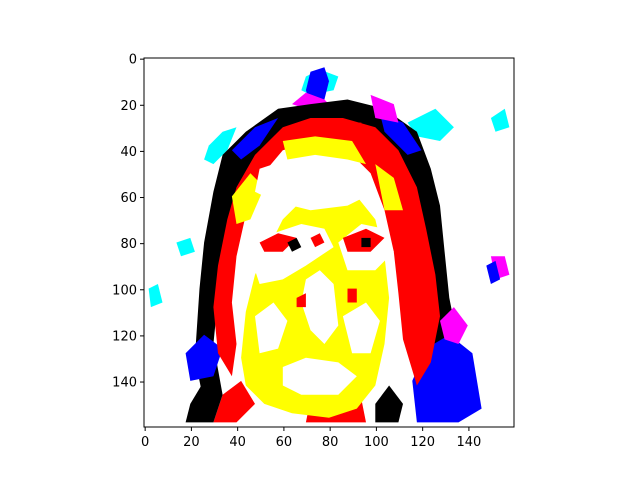 The height and width of the screenshot is (480, 640). Describe the element at coordinates (284, 442) in the screenshot. I see `x-tick-label: 60` at that location.